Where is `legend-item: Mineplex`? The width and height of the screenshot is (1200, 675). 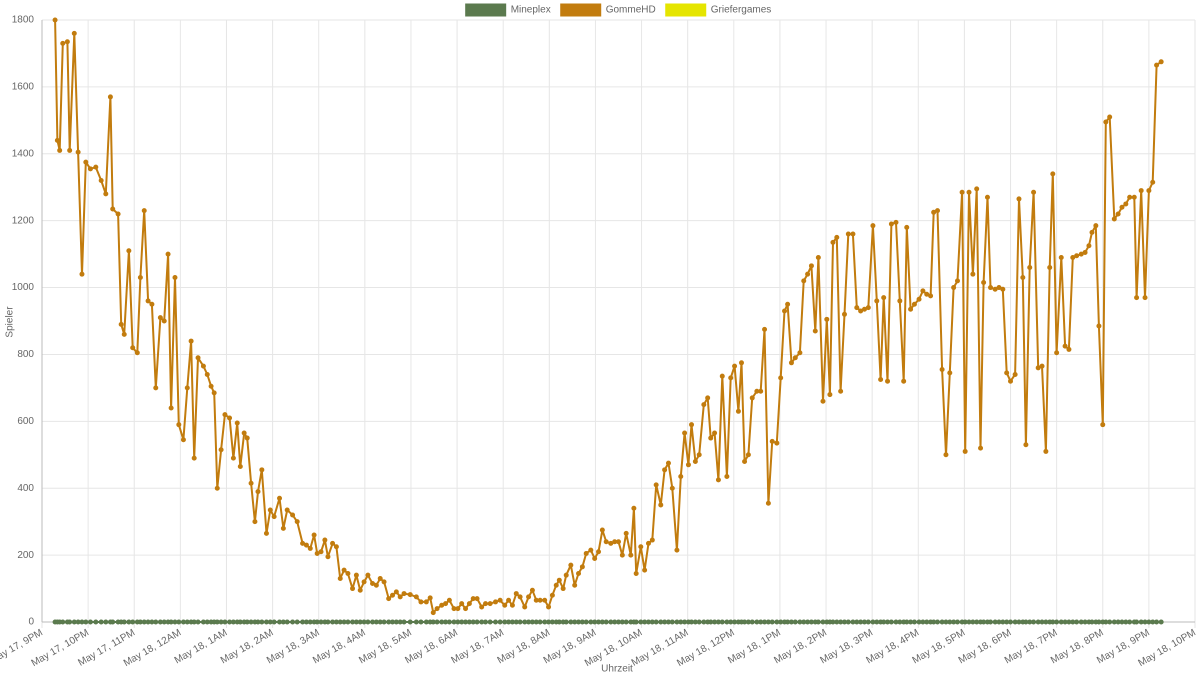
legend-item: Mineplex is located at coordinates (508, 10).